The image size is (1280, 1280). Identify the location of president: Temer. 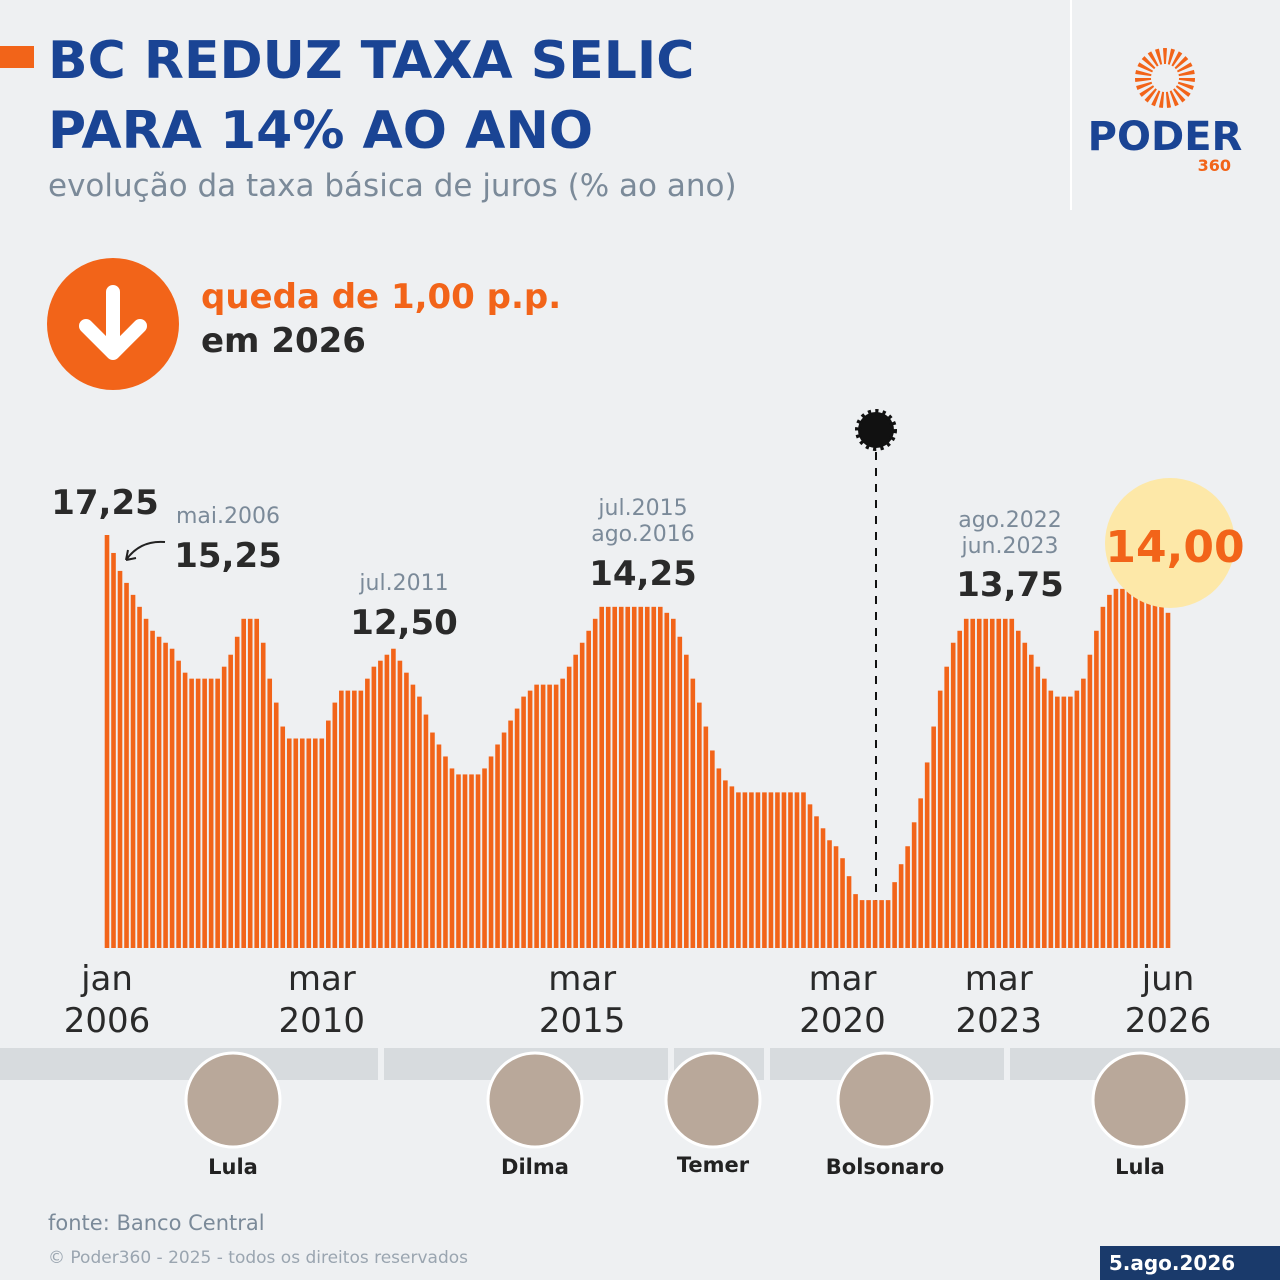
(713, 1165).